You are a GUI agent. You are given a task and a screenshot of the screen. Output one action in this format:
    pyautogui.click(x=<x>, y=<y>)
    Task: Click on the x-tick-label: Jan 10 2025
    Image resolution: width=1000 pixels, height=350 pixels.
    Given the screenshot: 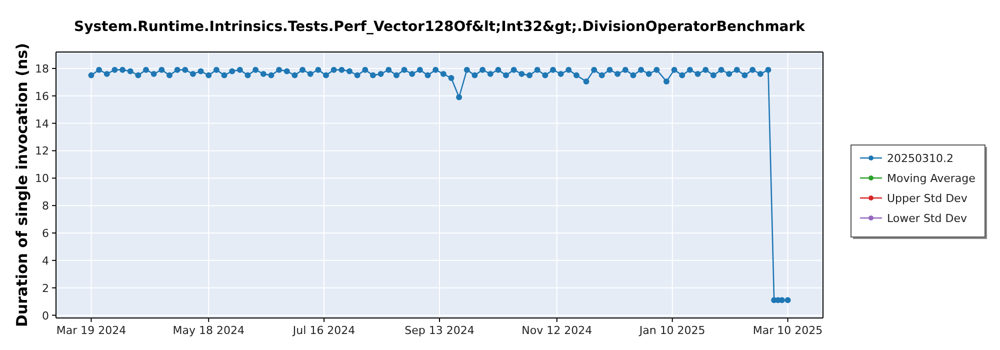 What is the action you would take?
    pyautogui.click(x=672, y=330)
    